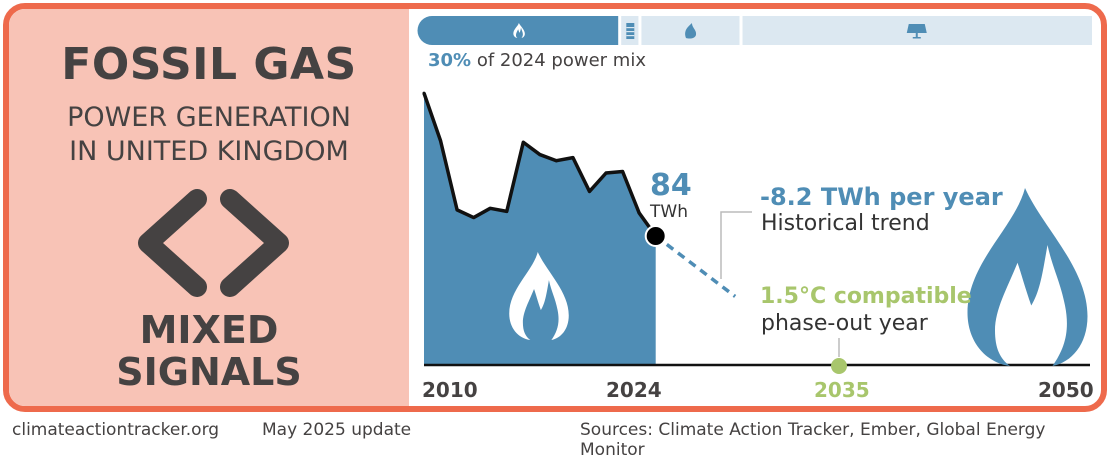  I want to click on subtitle-line-2: IN UNITED KINGDOM, so click(209, 151).